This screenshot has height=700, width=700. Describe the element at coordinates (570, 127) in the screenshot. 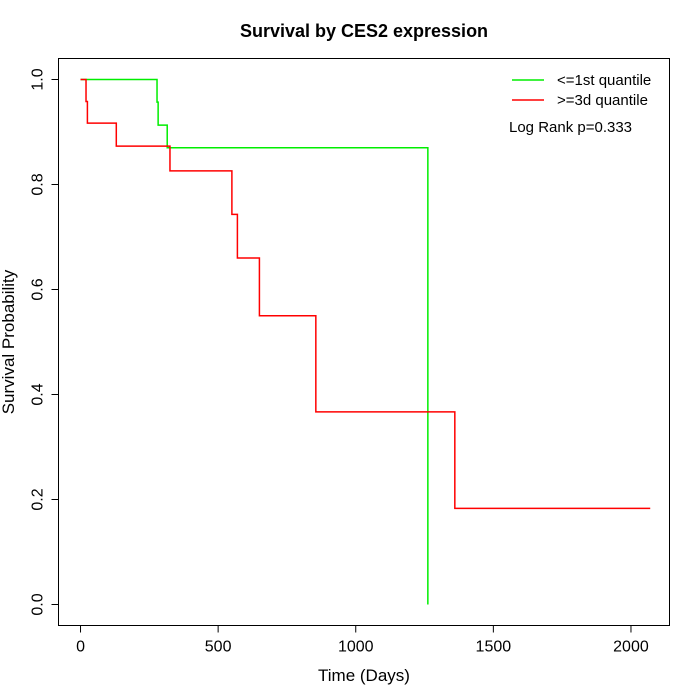

I see `log-rank-annotation: Log Rank p=0.333` at that location.